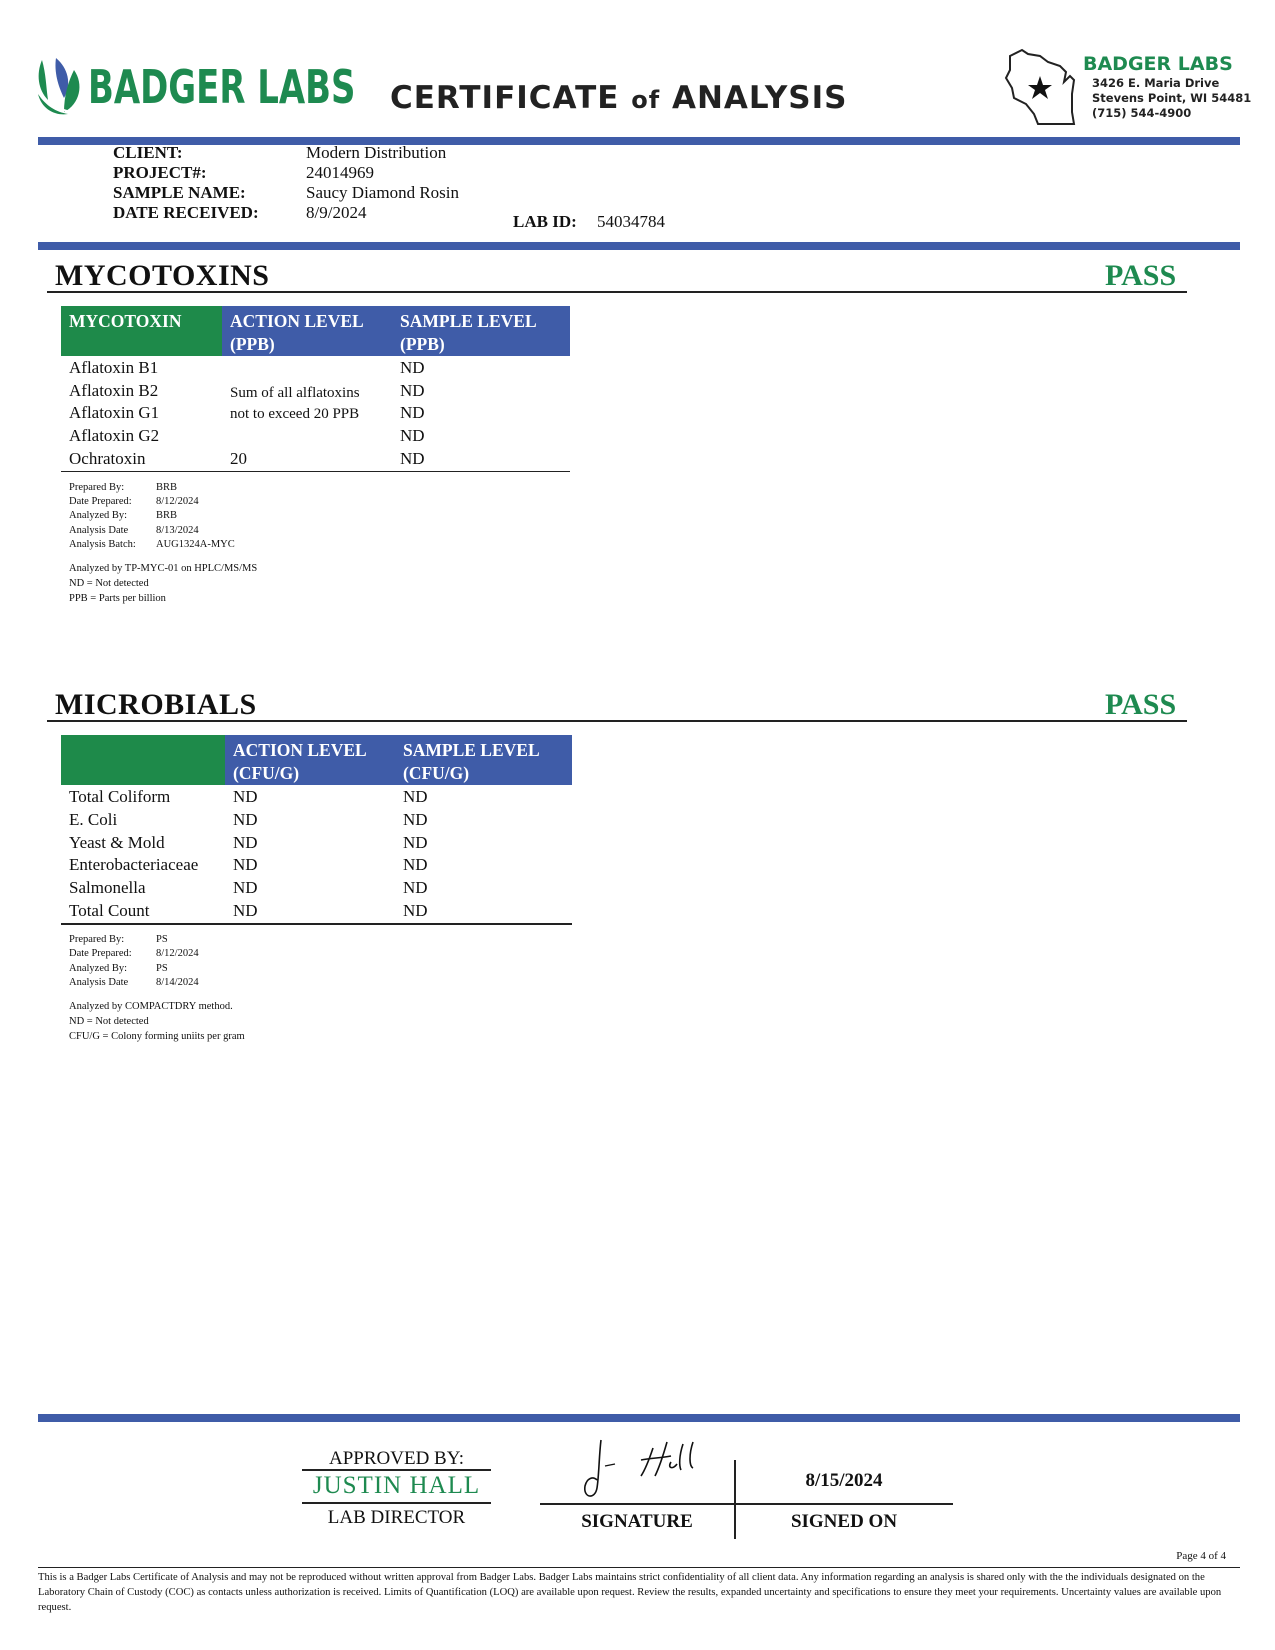 The image size is (1275, 1650). I want to click on header-cell: SAMPLE LEVEL (CFU/G), so click(483, 760).